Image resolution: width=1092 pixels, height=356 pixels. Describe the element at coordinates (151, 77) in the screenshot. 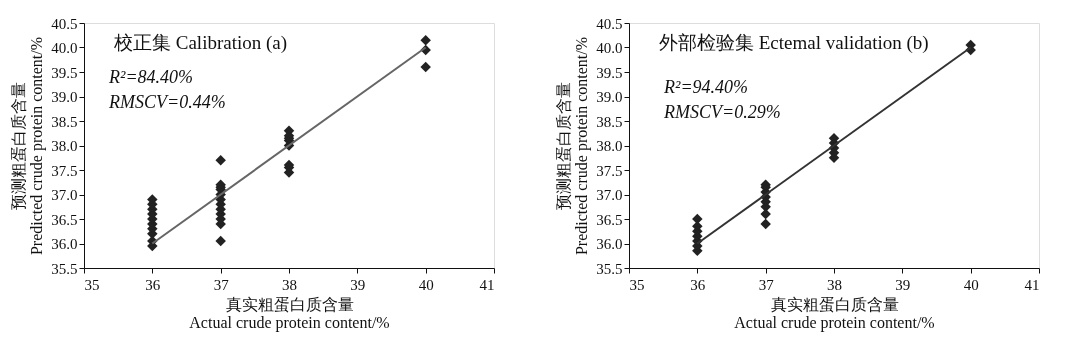

I see `annotation: R²=84.40%` at that location.